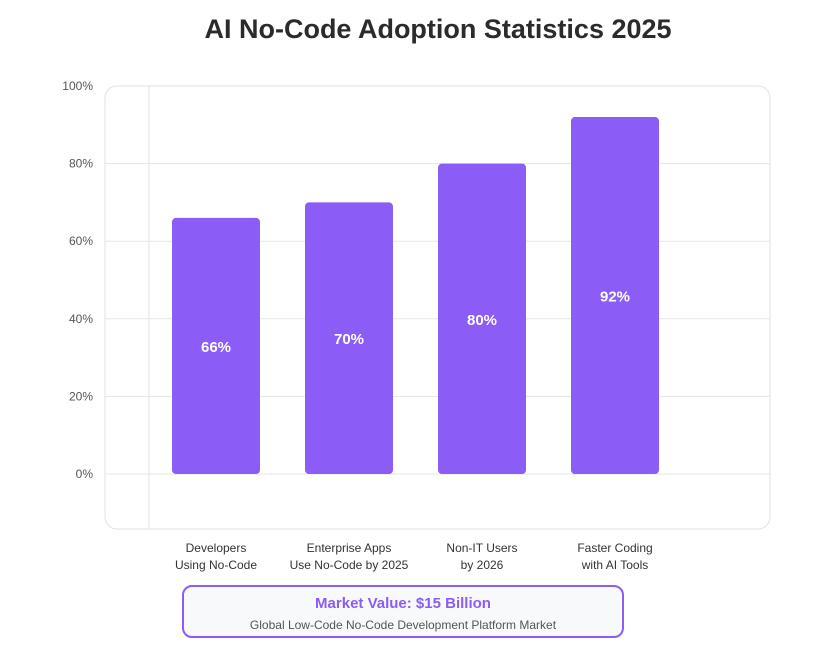 The image size is (828, 652). What do you see at coordinates (81, 241) in the screenshot?
I see `y-tick-label: 60%` at bounding box center [81, 241].